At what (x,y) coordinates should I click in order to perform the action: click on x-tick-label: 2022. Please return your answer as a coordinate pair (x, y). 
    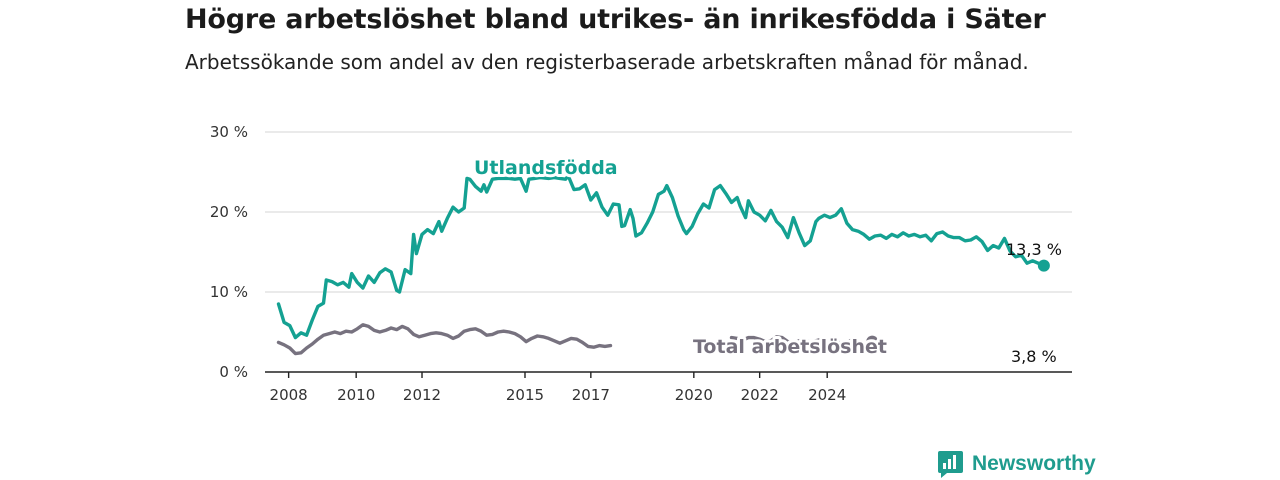
    Looking at the image, I should click on (760, 395).